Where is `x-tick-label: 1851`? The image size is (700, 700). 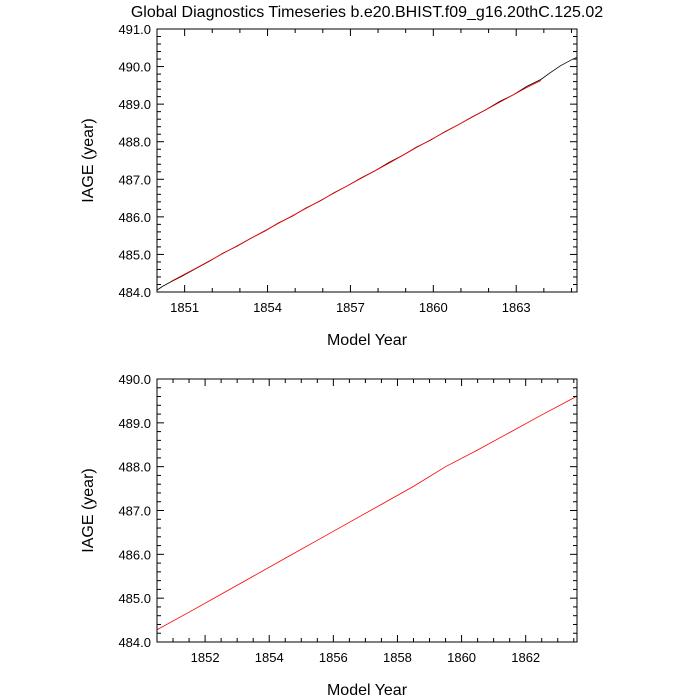 x-tick-label: 1851 is located at coordinates (184, 307).